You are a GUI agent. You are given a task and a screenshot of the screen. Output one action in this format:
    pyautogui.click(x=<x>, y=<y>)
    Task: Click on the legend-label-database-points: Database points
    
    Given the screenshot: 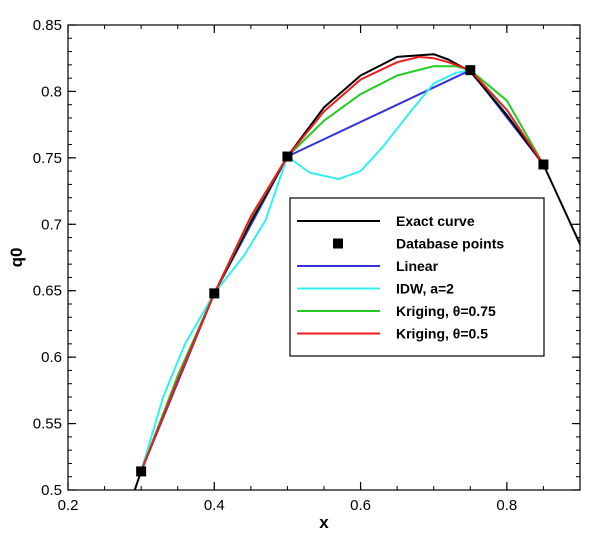 What is the action you would take?
    pyautogui.click(x=450, y=244)
    